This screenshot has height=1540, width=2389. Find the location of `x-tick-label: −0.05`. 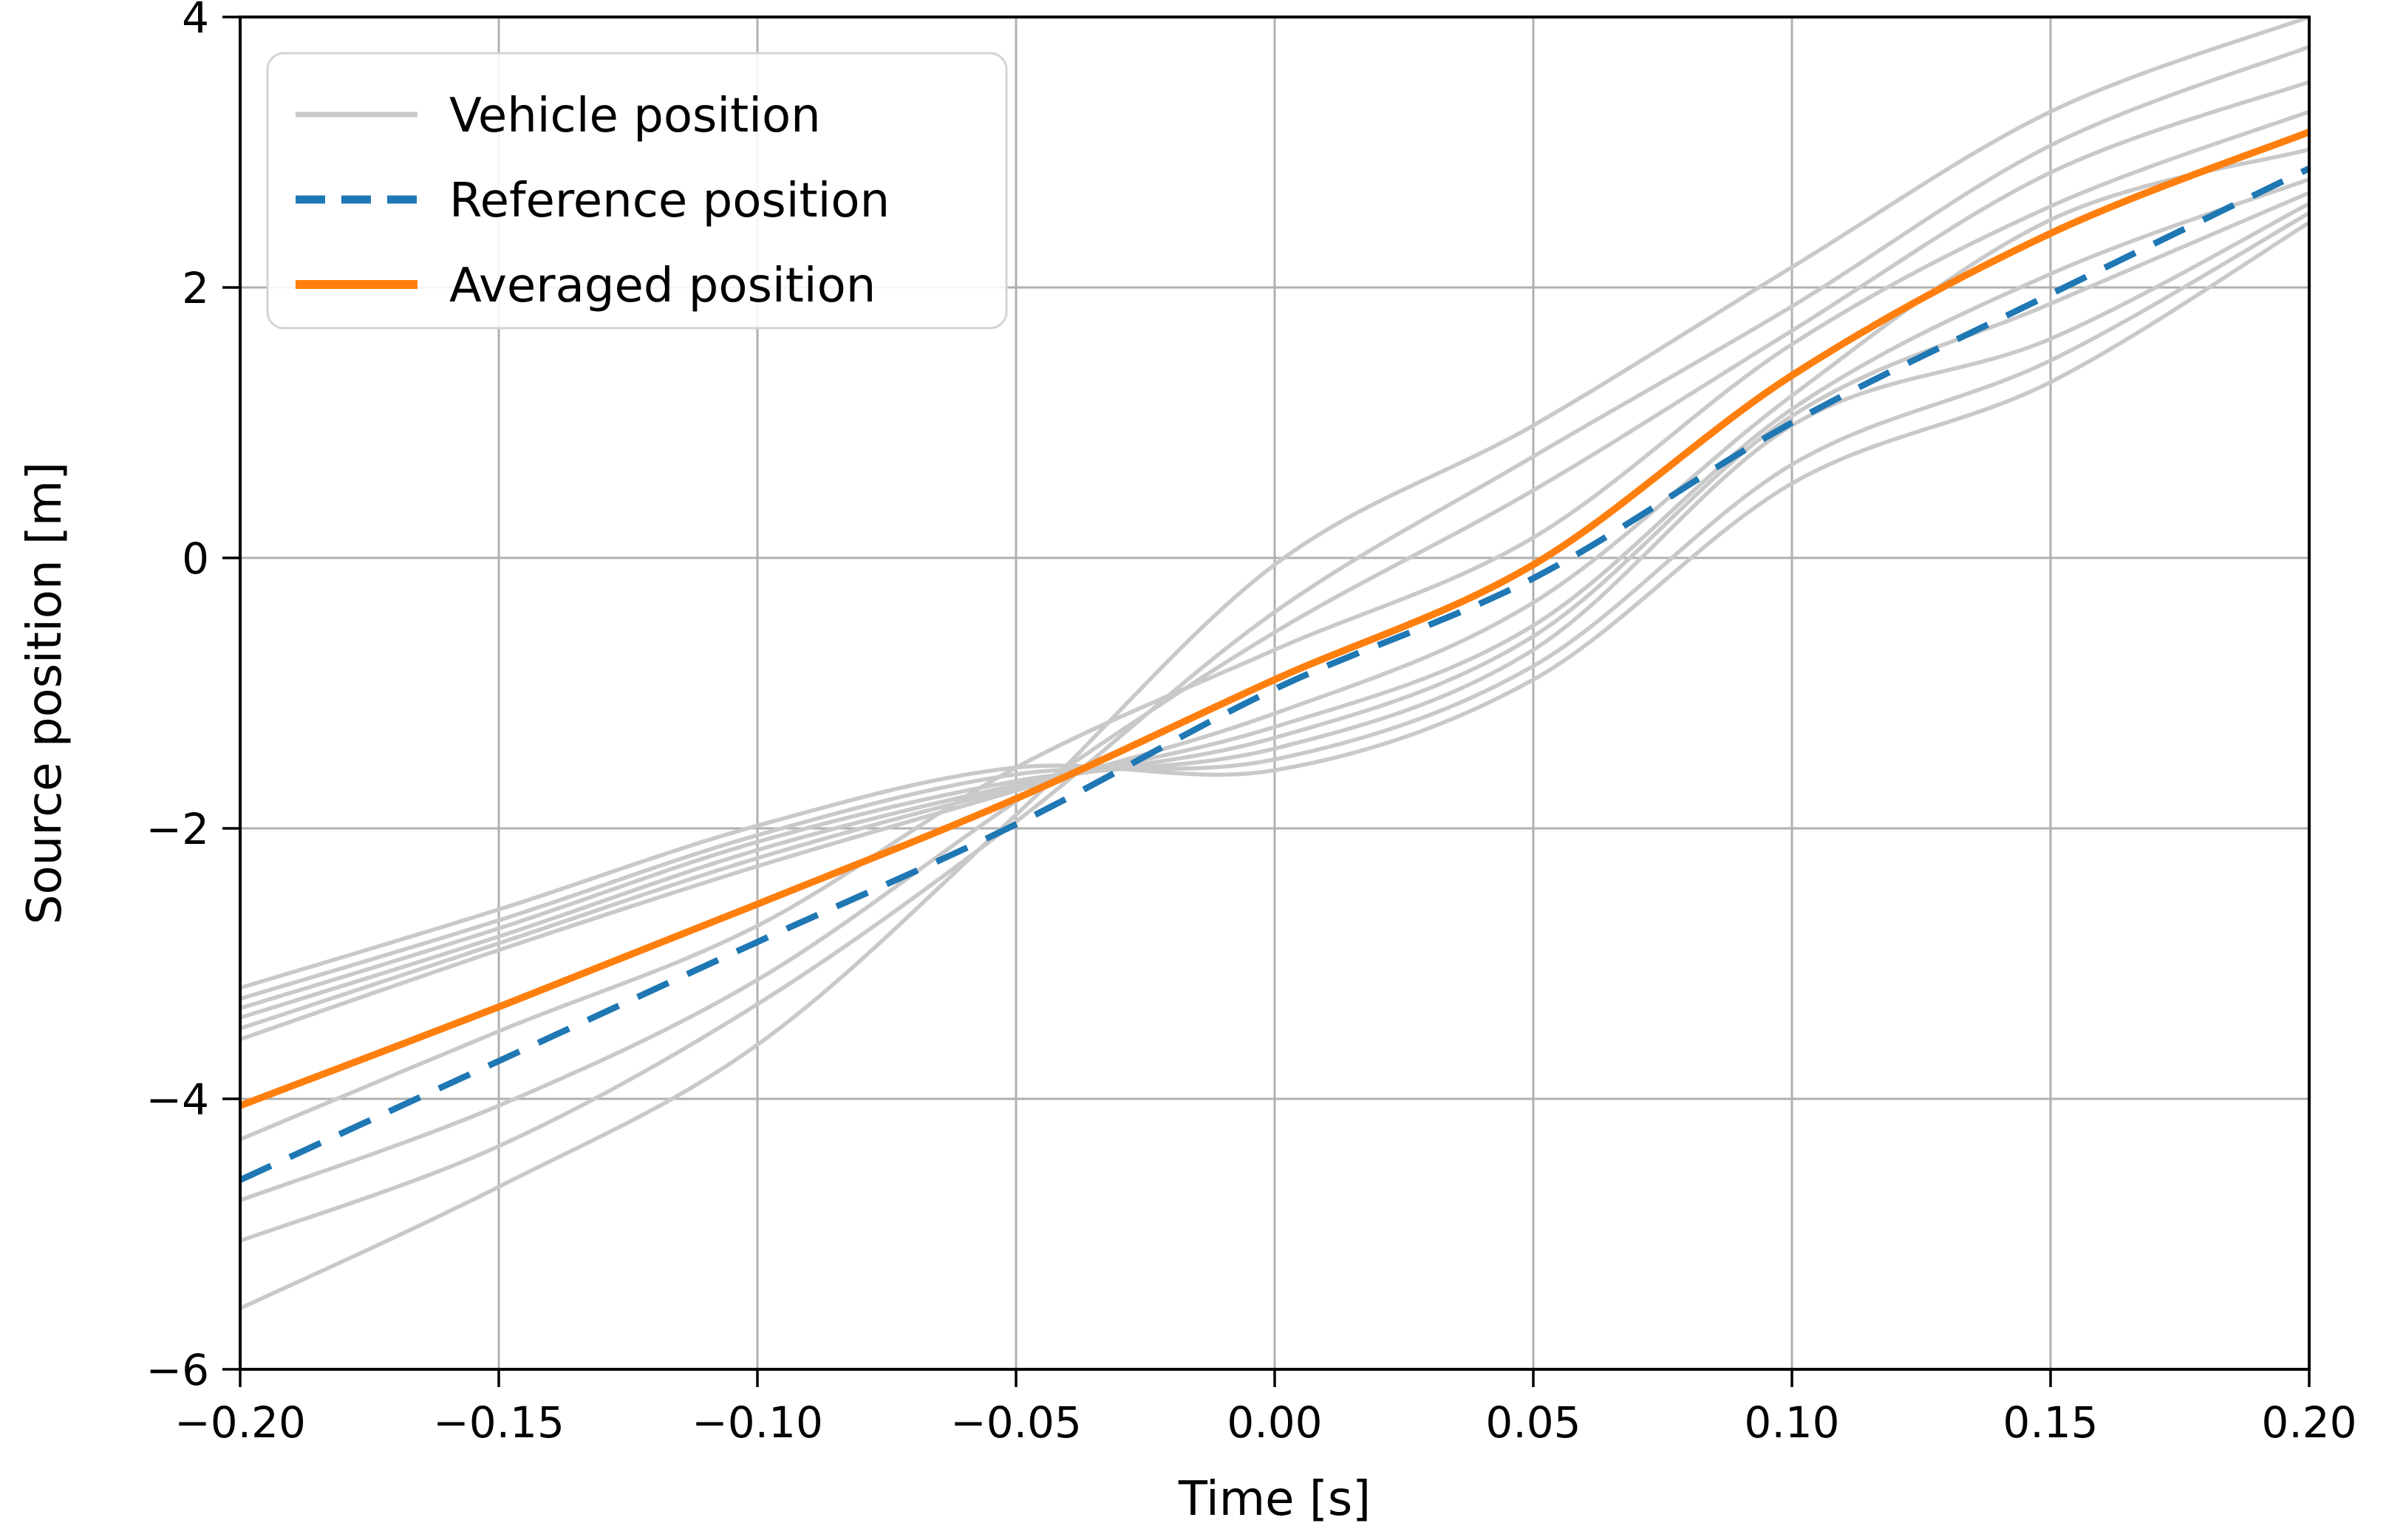

x-tick-label: −0.05 is located at coordinates (1016, 1422).